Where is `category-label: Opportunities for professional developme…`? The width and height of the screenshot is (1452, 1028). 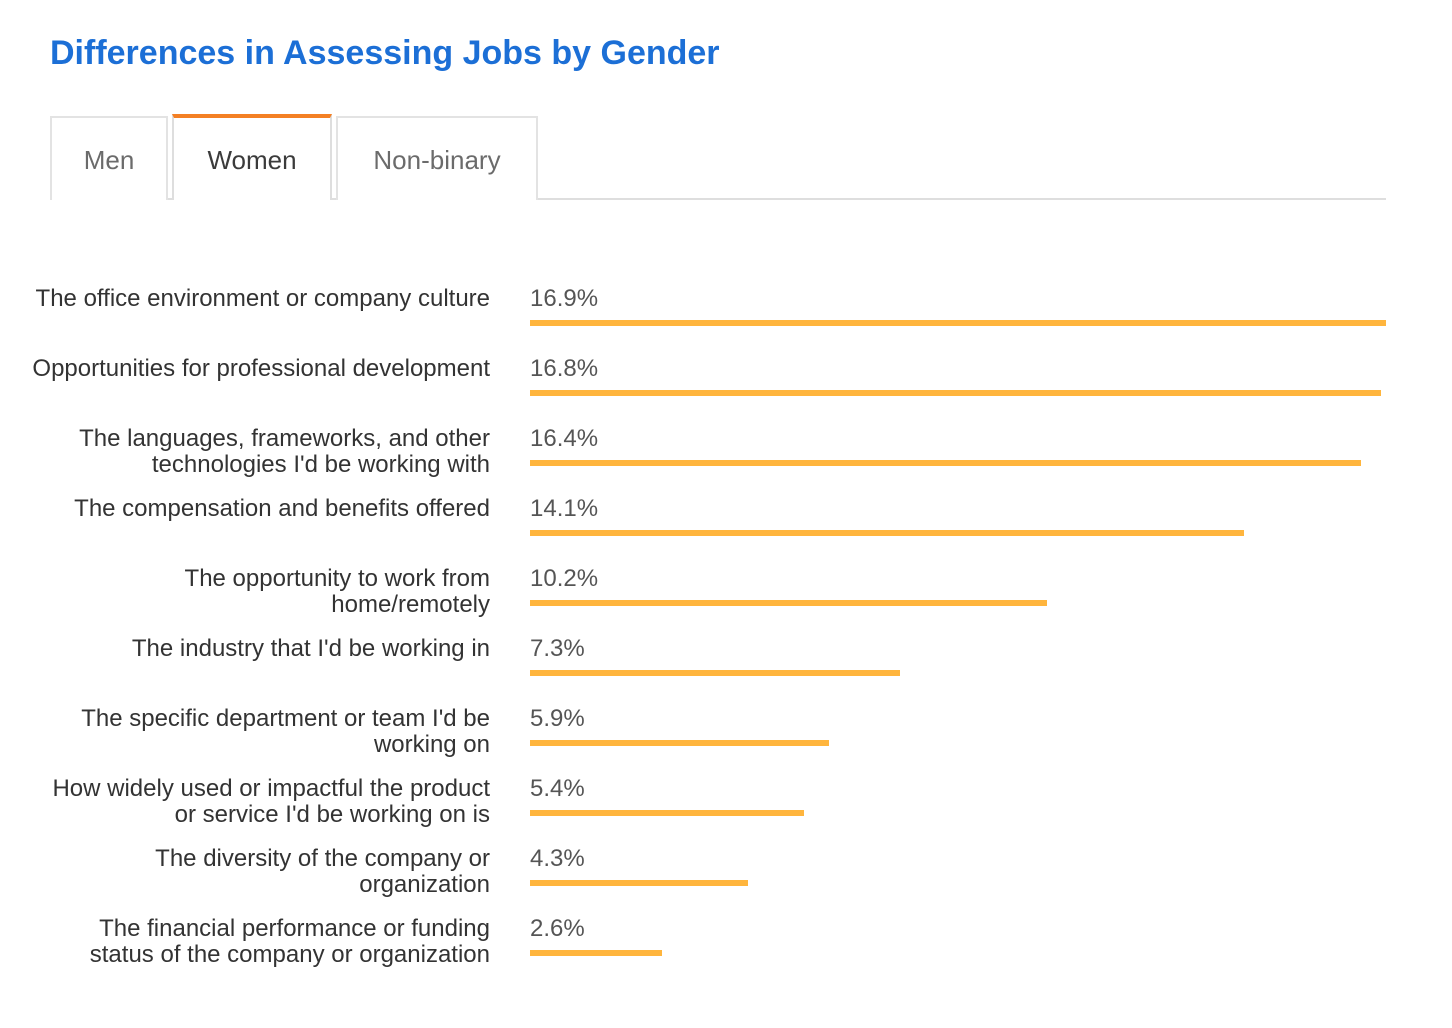 category-label: Opportunities for professional developme… is located at coordinates (261, 368).